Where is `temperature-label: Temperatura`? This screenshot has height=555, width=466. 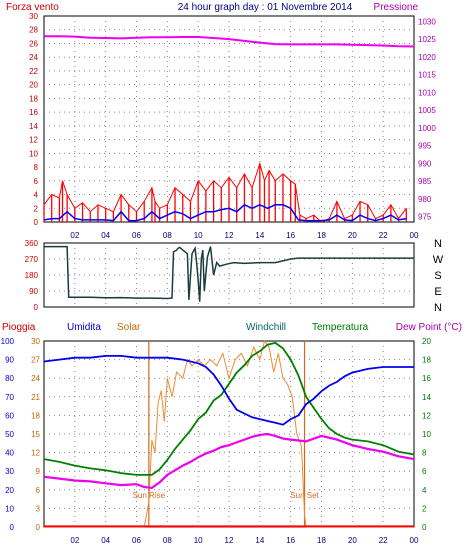
temperature-label: Temperatura is located at coordinates (340, 327).